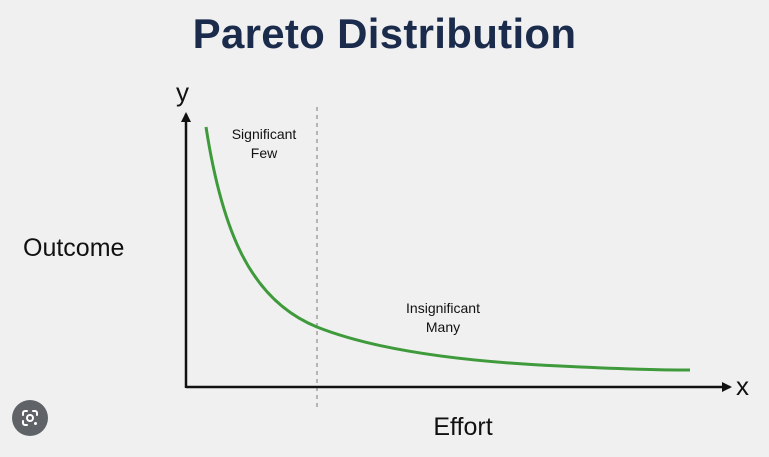 This screenshot has width=769, height=457. I want to click on insignificant-label-line1: Insignificant, so click(443, 308).